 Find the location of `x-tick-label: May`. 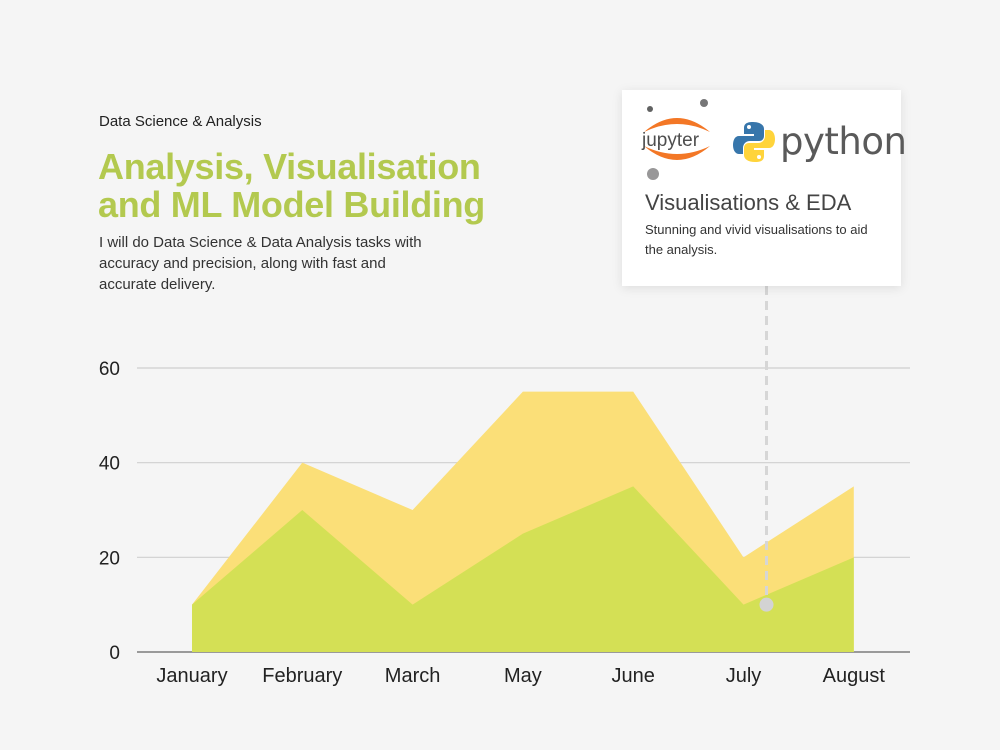

x-tick-label: May is located at coordinates (523, 676).